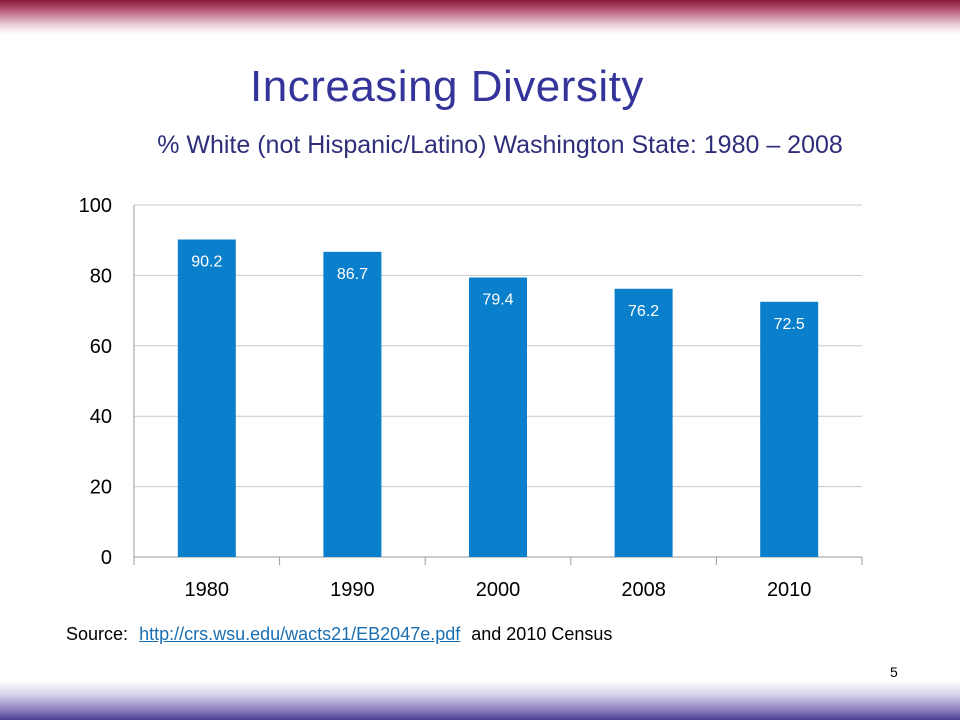 Image resolution: width=960 pixels, height=720 pixels. What do you see at coordinates (101, 347) in the screenshot?
I see `y-tick-label: 60` at bounding box center [101, 347].